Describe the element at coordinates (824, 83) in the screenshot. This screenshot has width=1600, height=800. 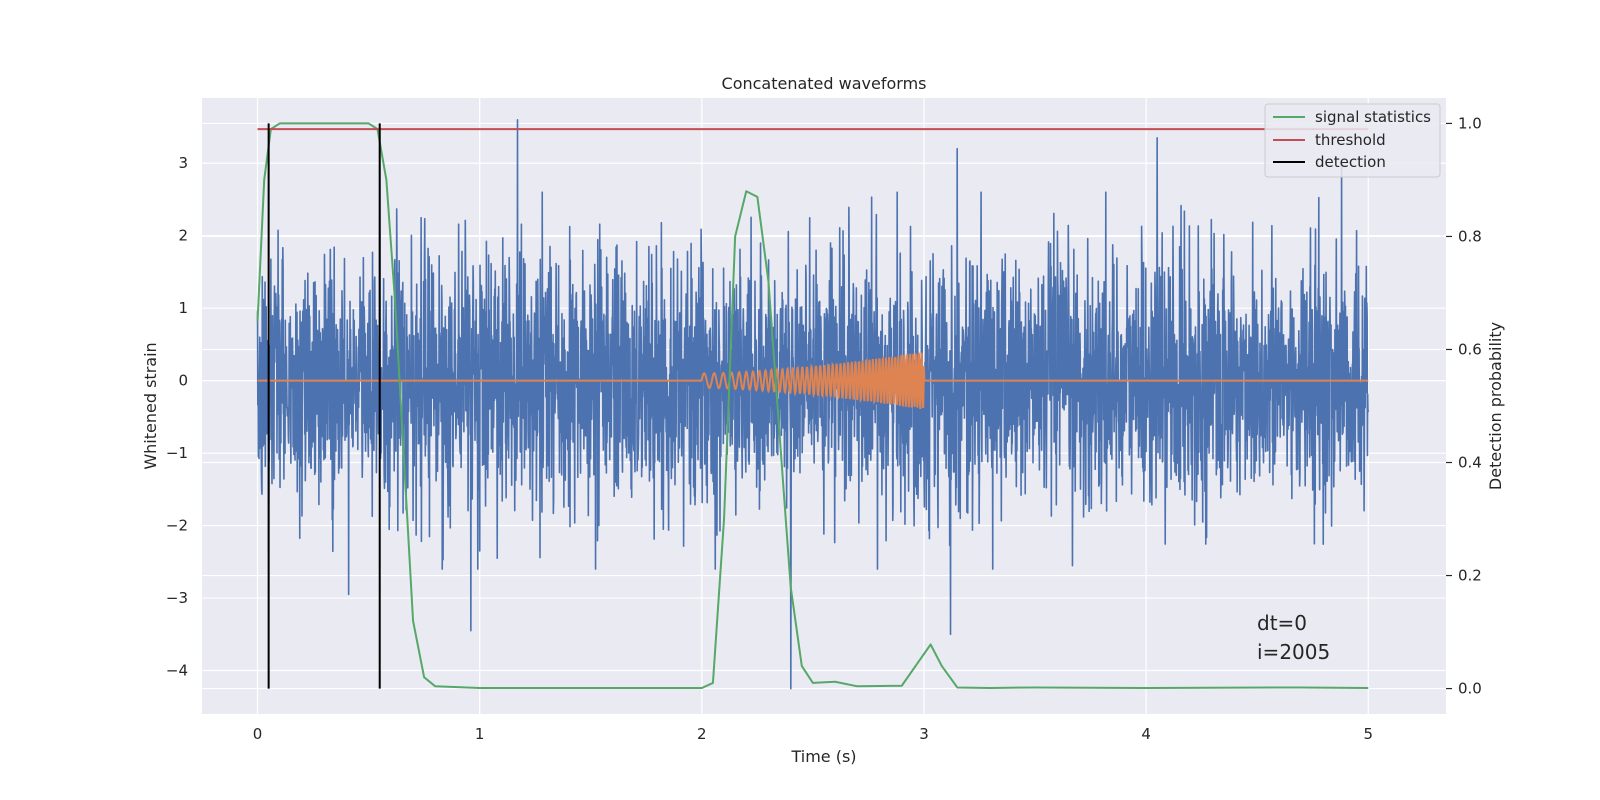
I see `chart-title: Concatenated waveforms` at that location.